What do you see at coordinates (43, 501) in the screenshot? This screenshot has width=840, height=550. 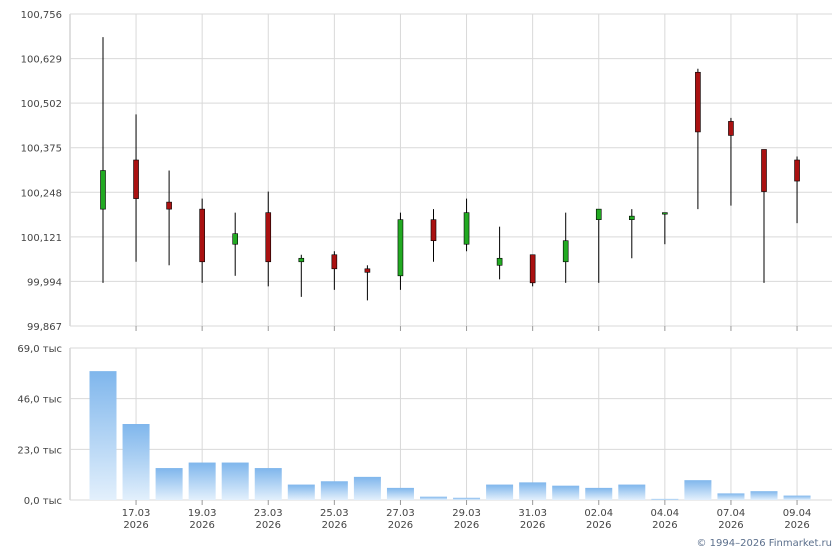 I see `volume-tick-label: 0,0 тыс` at bounding box center [43, 501].